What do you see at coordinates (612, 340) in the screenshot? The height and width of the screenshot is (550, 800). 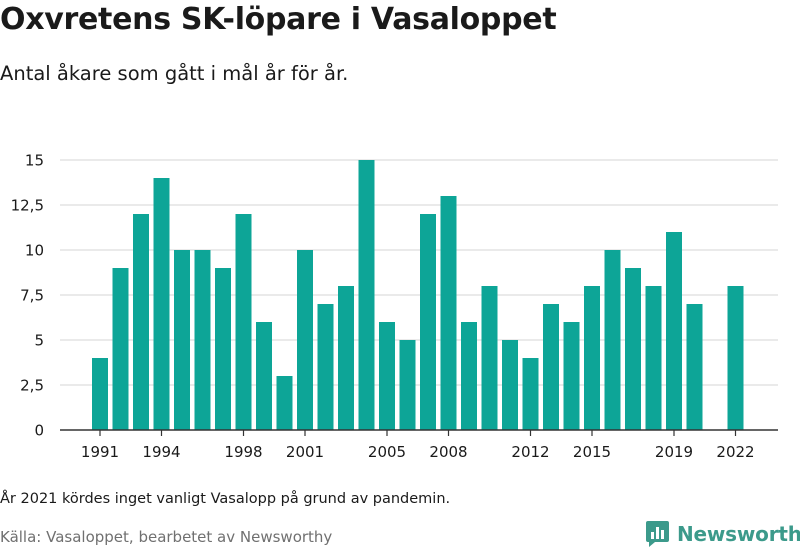 I see `bar-2016` at bounding box center [612, 340].